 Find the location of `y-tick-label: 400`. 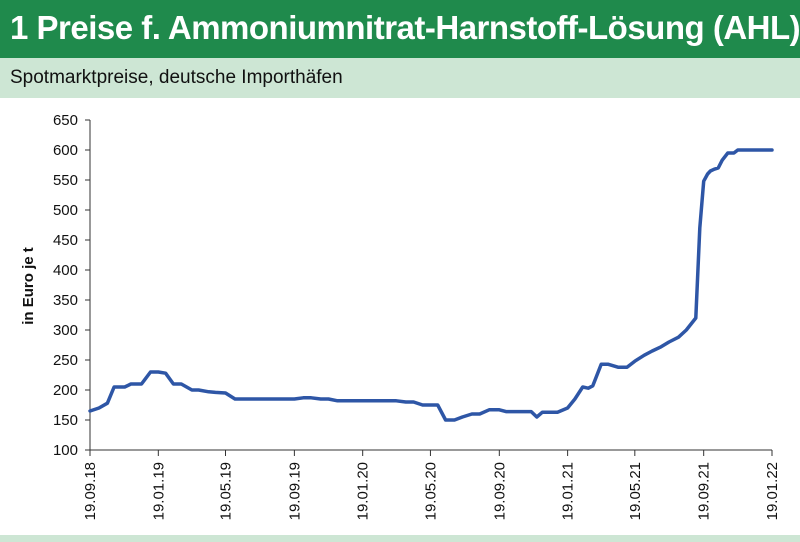

y-tick-label: 400 is located at coordinates (65, 270).